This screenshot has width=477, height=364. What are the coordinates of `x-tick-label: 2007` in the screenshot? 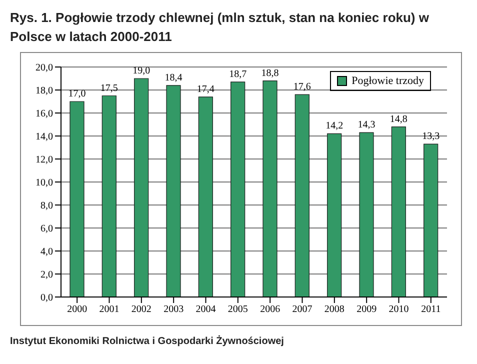 It's located at (302, 310).